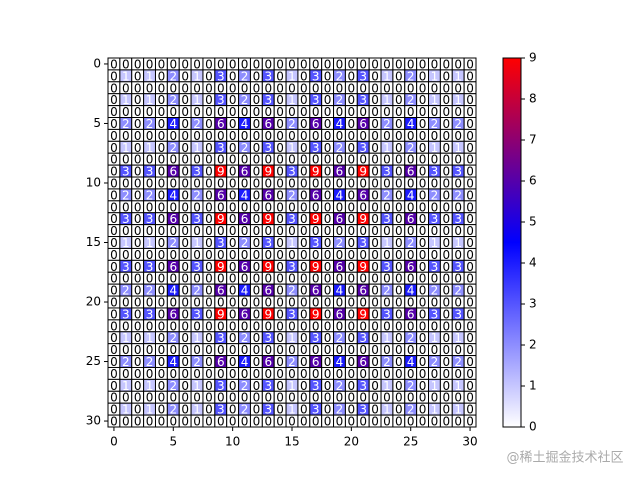 The height and width of the screenshot is (484, 640). Describe the element at coordinates (173, 442) in the screenshot. I see `x-tick-label: 5` at that location.